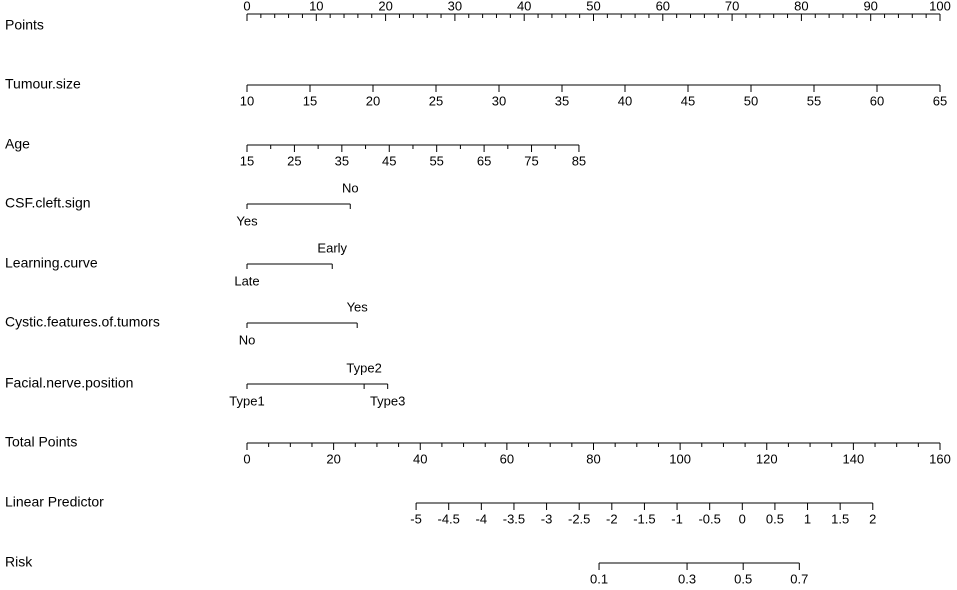 This screenshot has height=590, width=957. What do you see at coordinates (799, 578) in the screenshot?
I see `tick-label: 0.7` at bounding box center [799, 578].